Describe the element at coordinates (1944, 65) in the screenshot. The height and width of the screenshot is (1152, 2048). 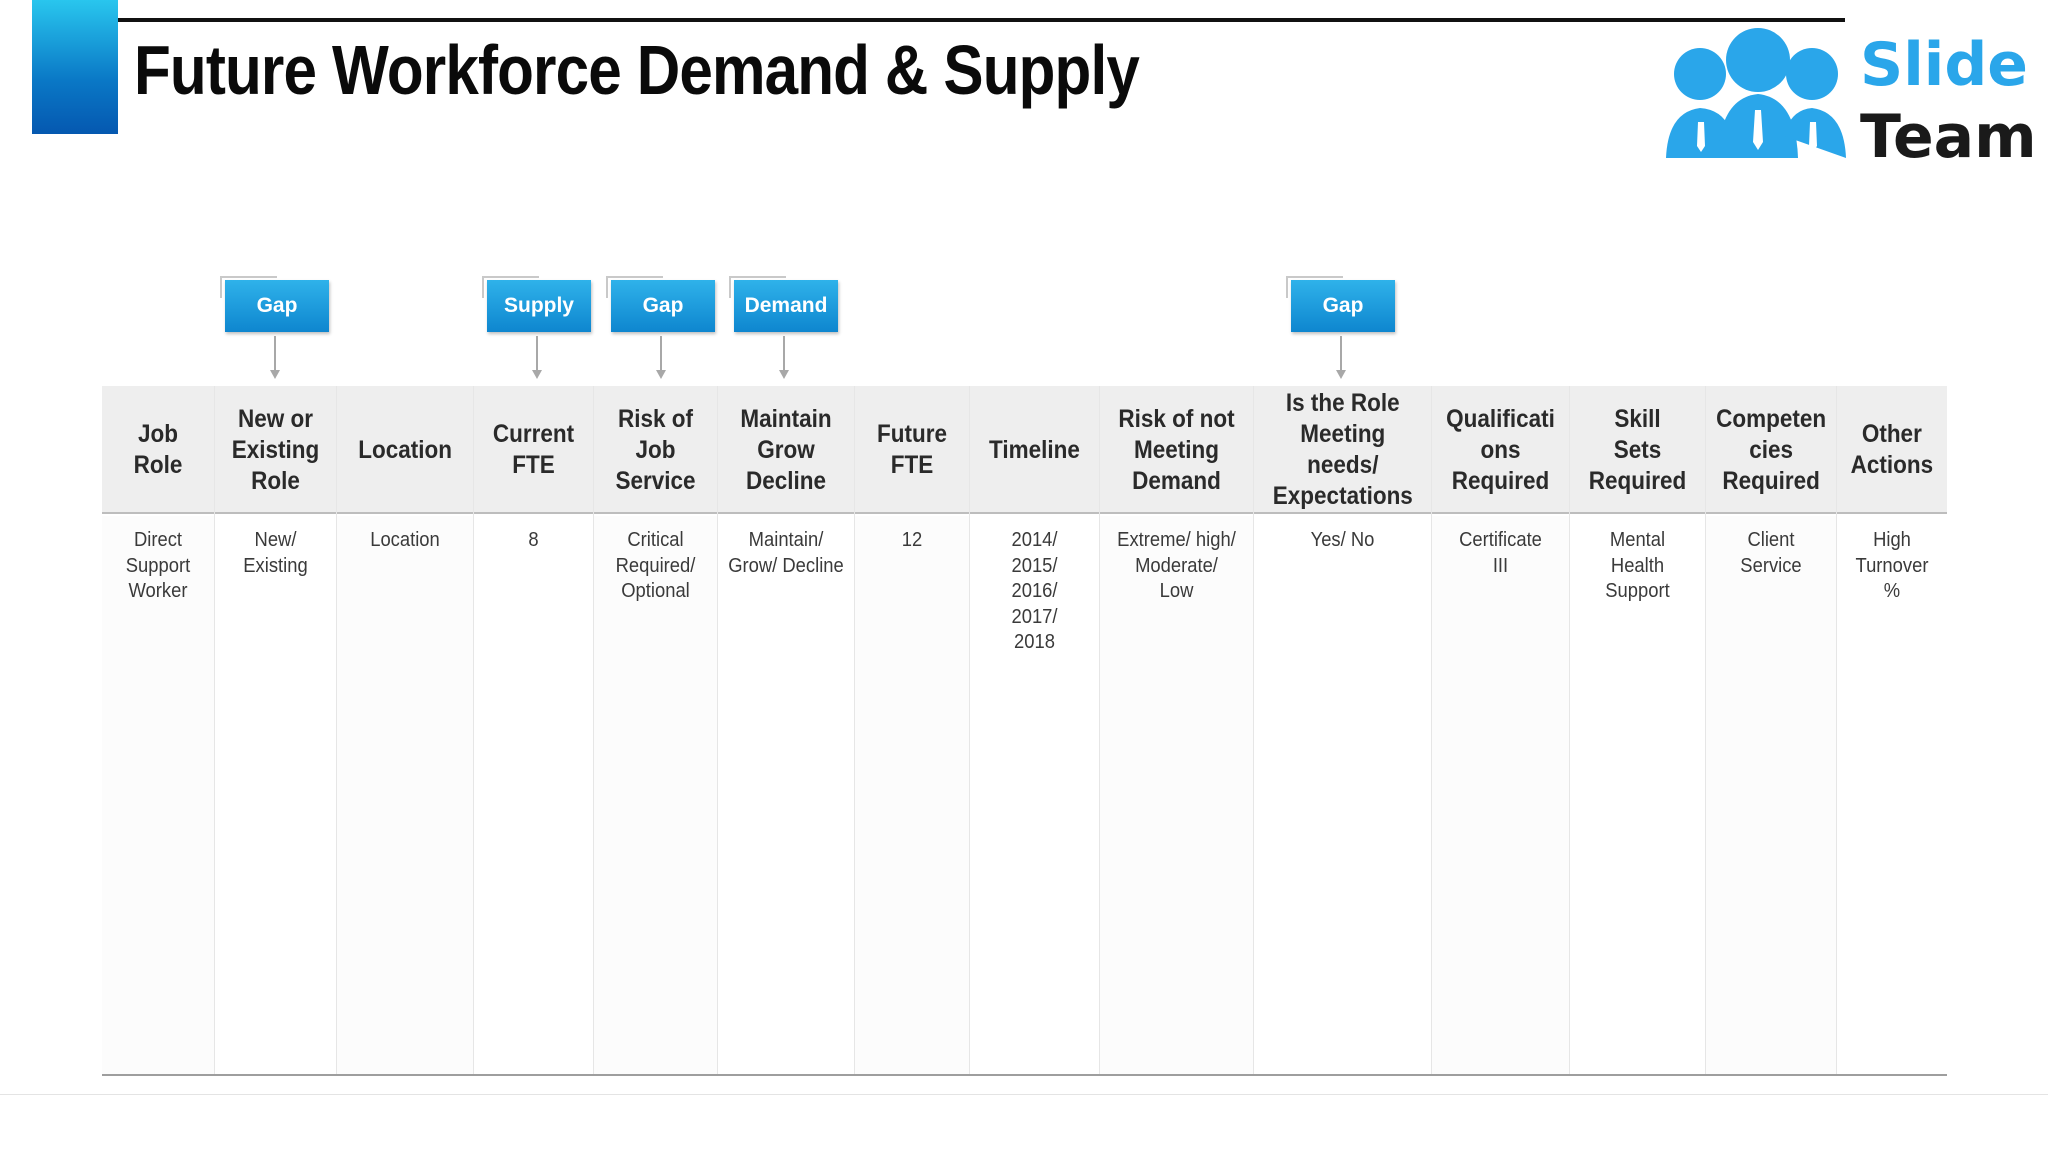
I see `logo-text-slide: Slide` at that location.